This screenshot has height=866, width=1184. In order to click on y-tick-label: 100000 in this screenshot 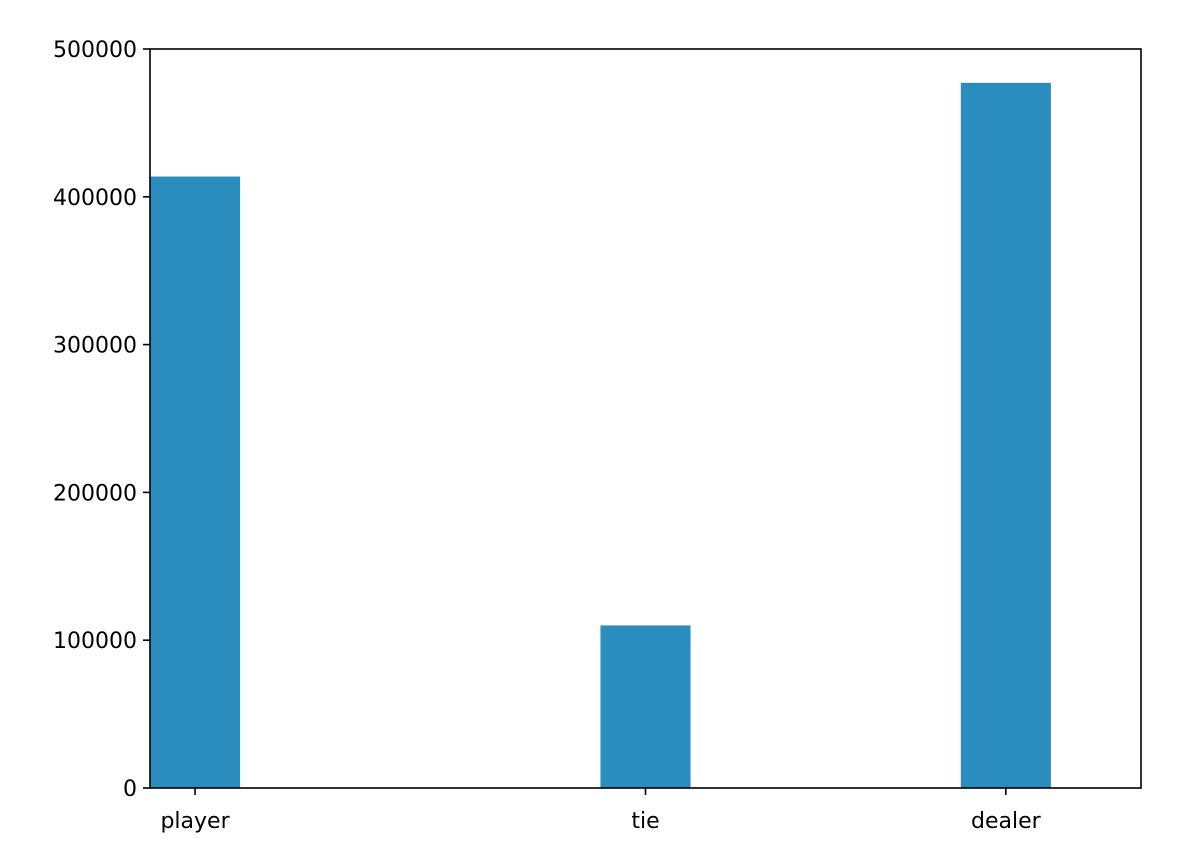, I will do `click(95, 641)`.